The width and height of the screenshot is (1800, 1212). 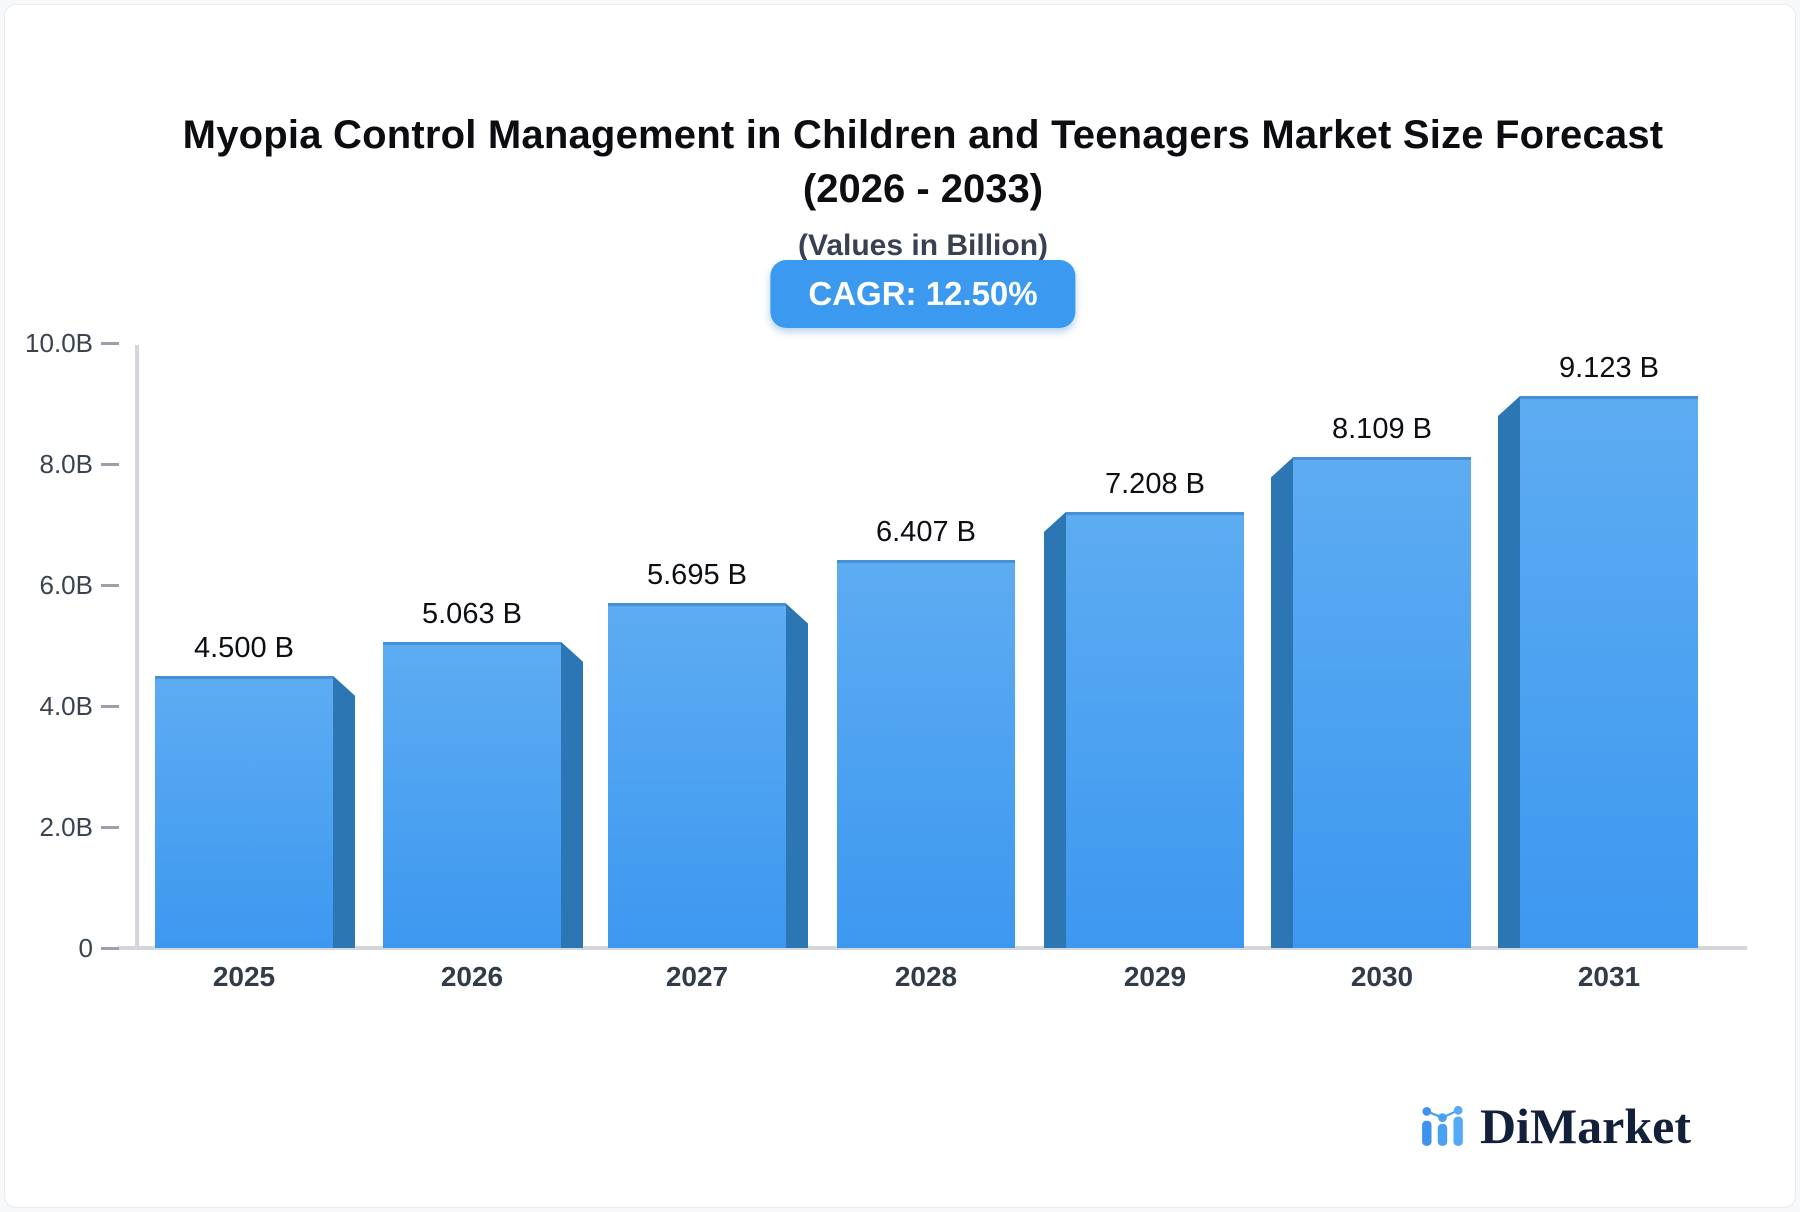 I want to click on x-axis-label: 2027, so click(x=697, y=976).